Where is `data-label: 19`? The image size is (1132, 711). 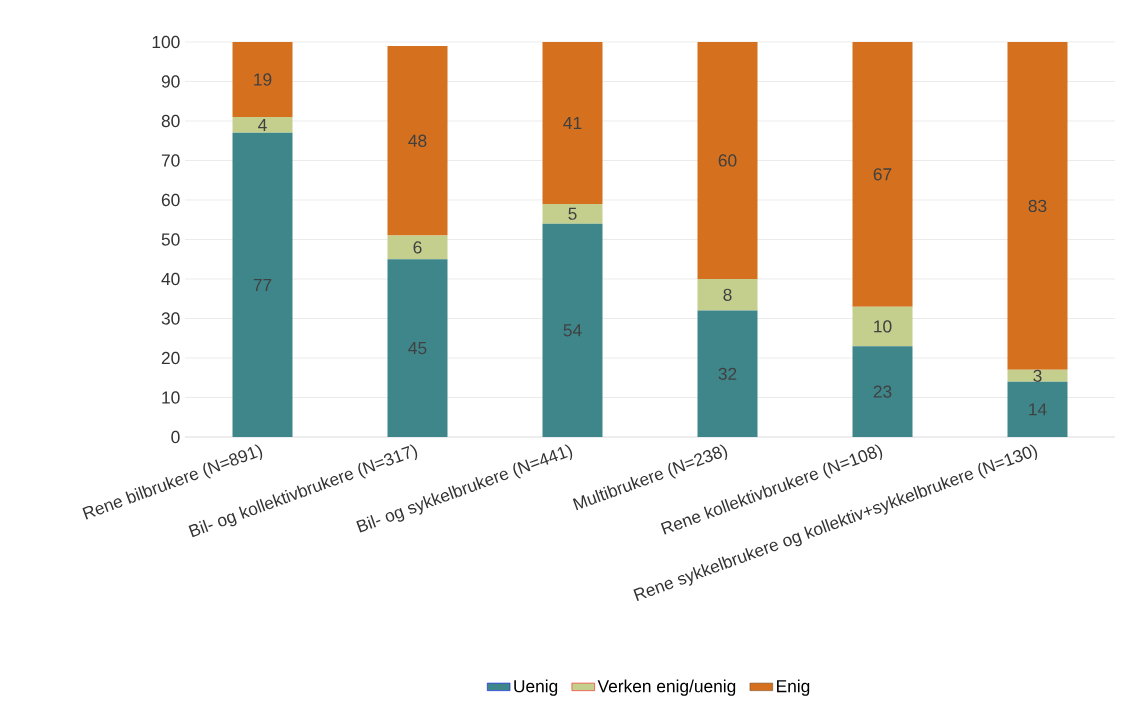 data-label: 19 is located at coordinates (263, 79).